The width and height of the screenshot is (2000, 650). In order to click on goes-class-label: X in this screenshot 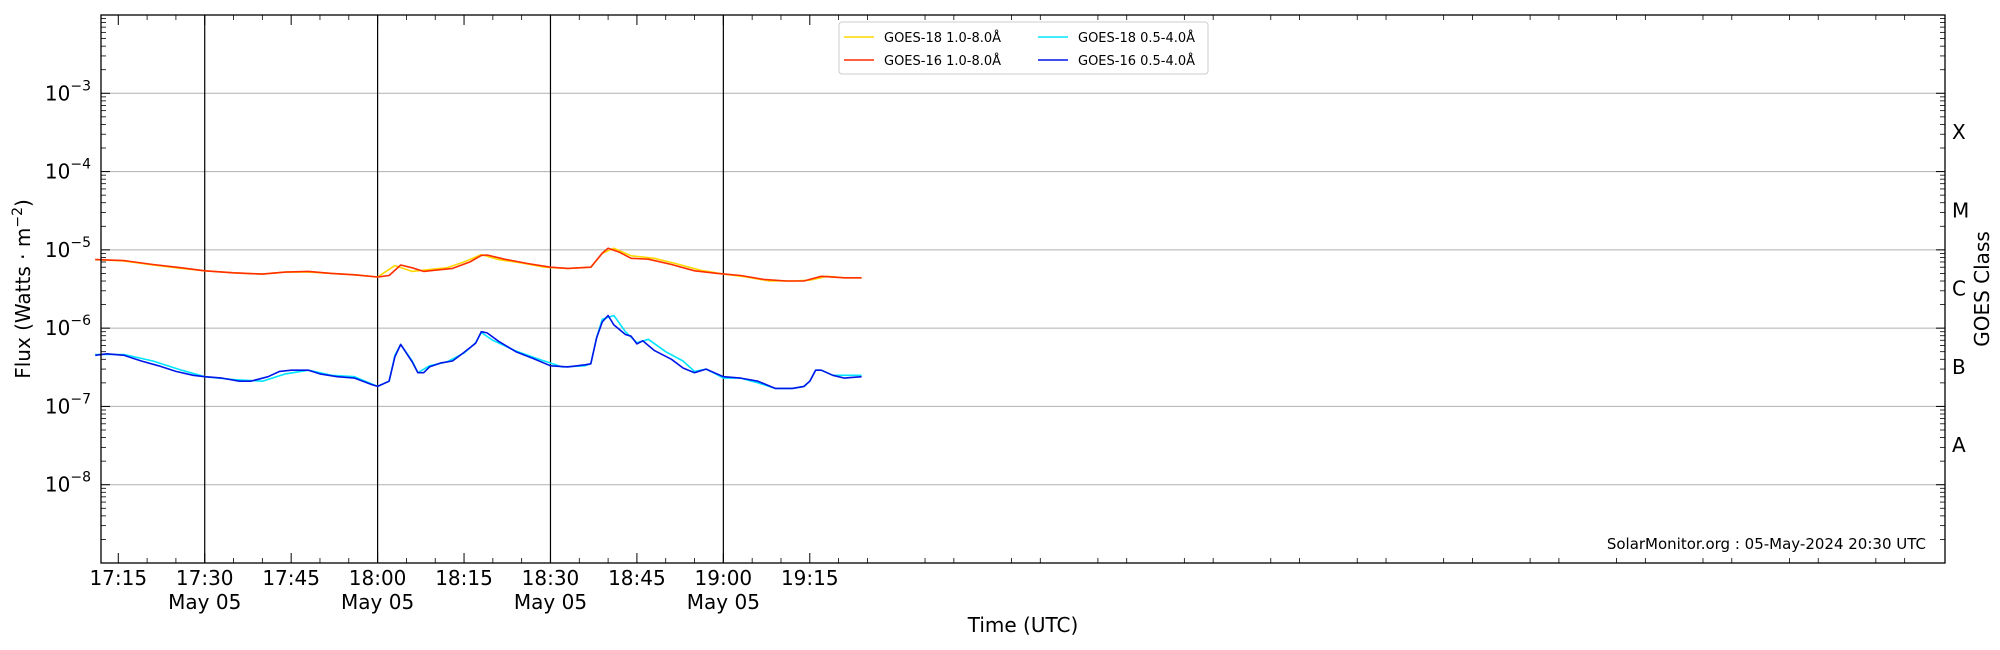, I will do `click(1959, 132)`.